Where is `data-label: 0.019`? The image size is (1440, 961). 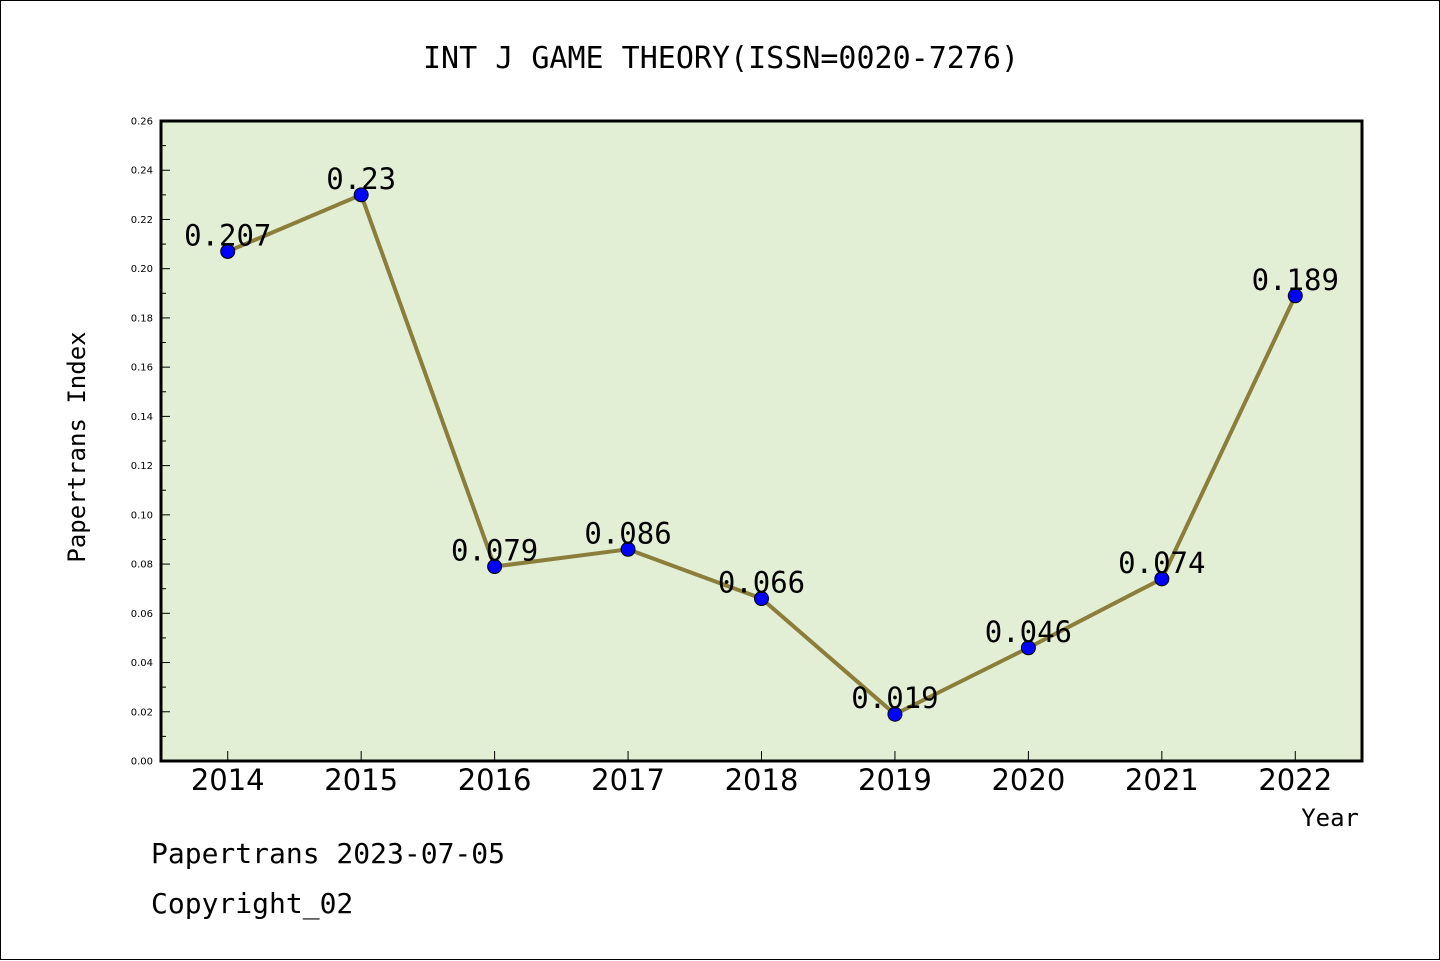 data-label: 0.019 is located at coordinates (894, 698).